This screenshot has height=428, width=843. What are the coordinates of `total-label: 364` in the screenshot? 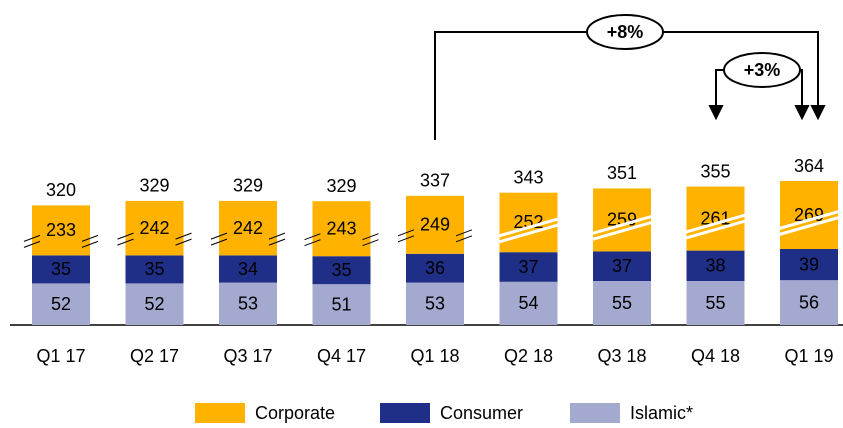 It's located at (809, 166).